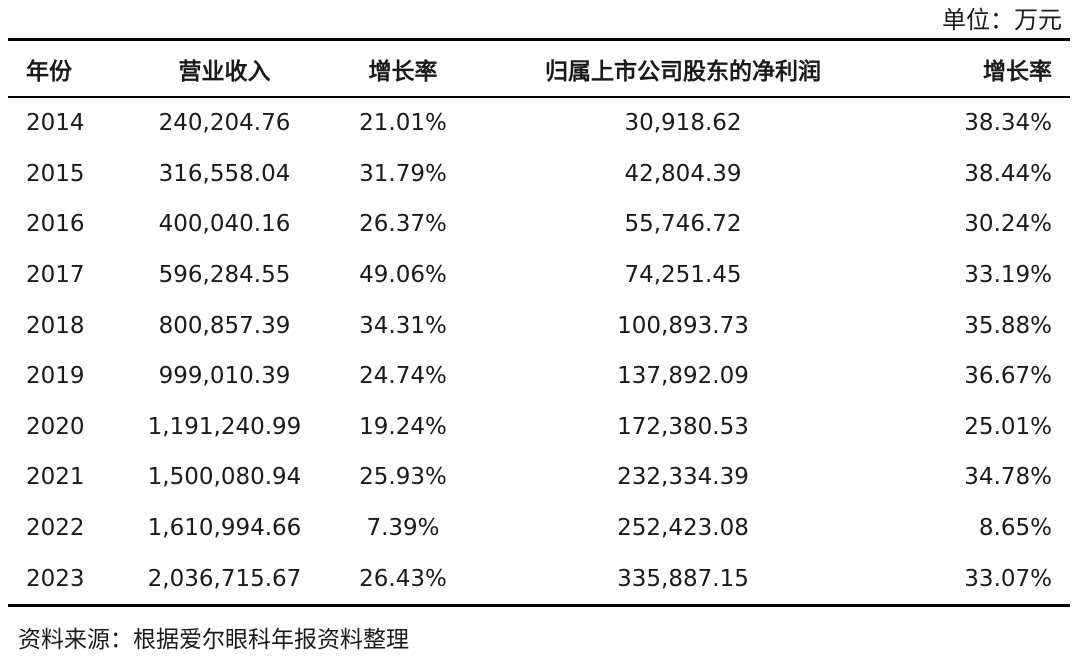 The image size is (1080, 666). I want to click on cell-net-profit: 232,334.39, so click(683, 477).